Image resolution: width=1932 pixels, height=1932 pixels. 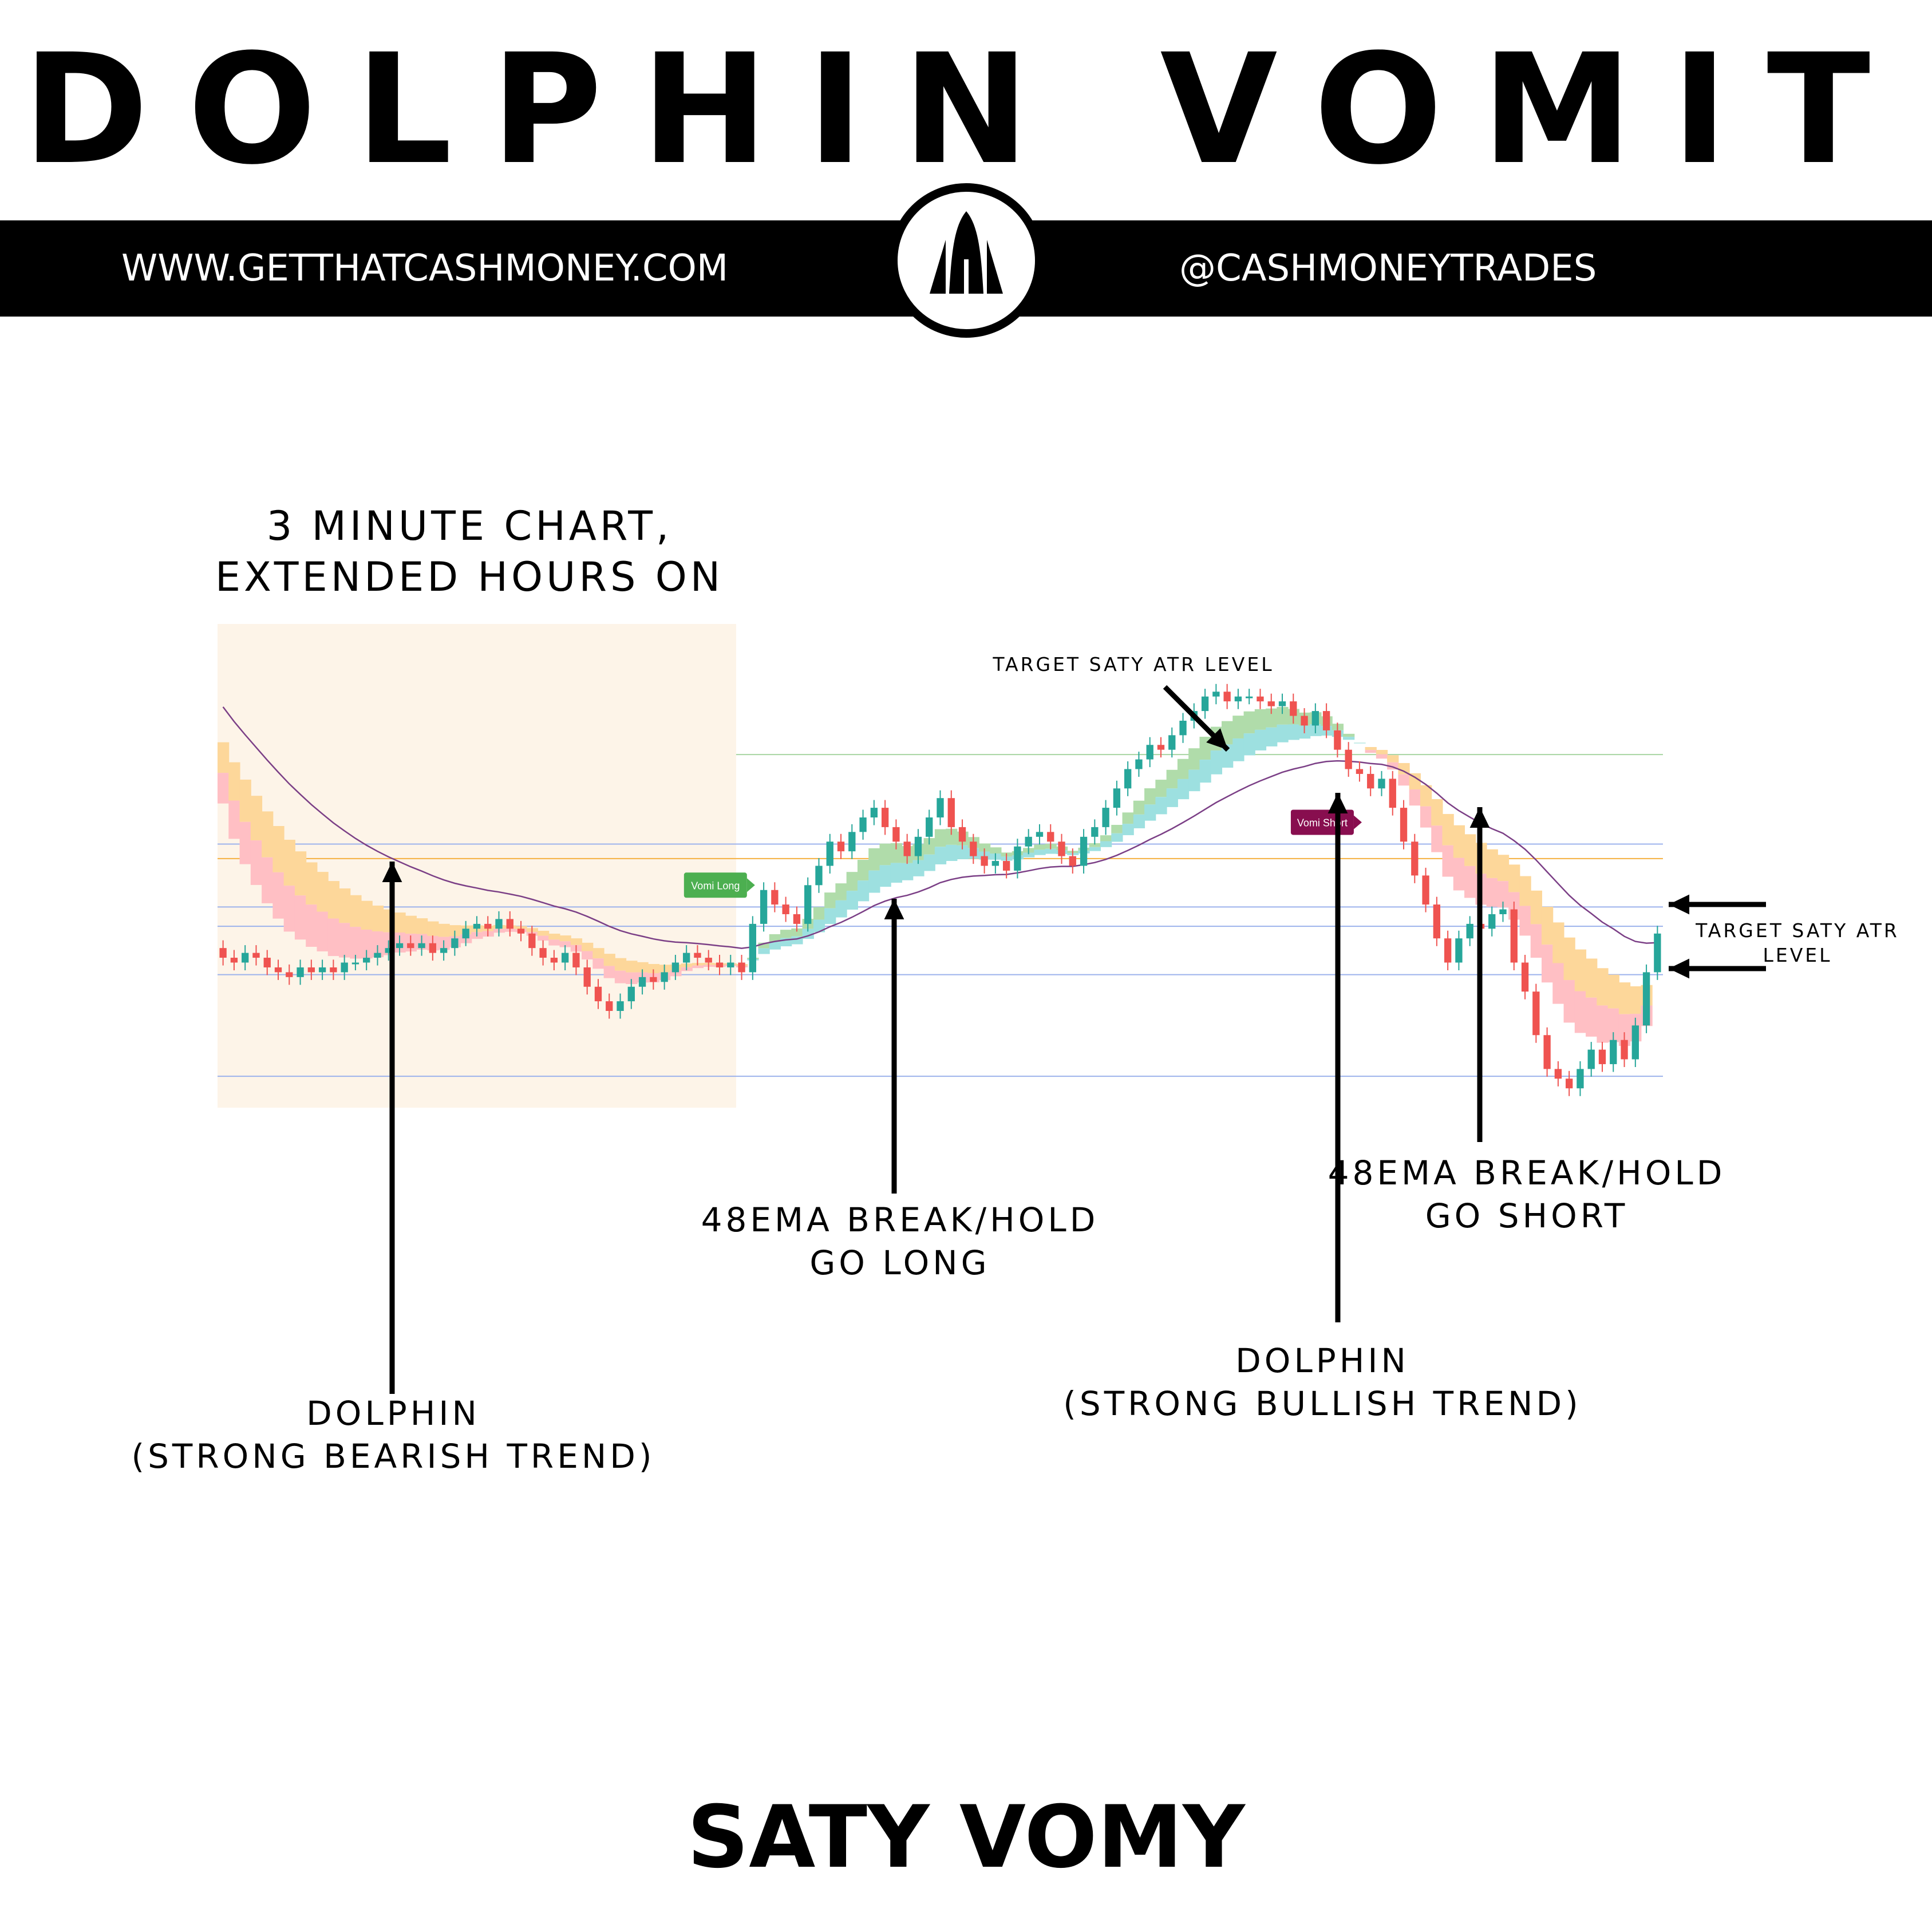 I want to click on dolphin-bearish-label-line: DOLPHIN, so click(x=393, y=1413).